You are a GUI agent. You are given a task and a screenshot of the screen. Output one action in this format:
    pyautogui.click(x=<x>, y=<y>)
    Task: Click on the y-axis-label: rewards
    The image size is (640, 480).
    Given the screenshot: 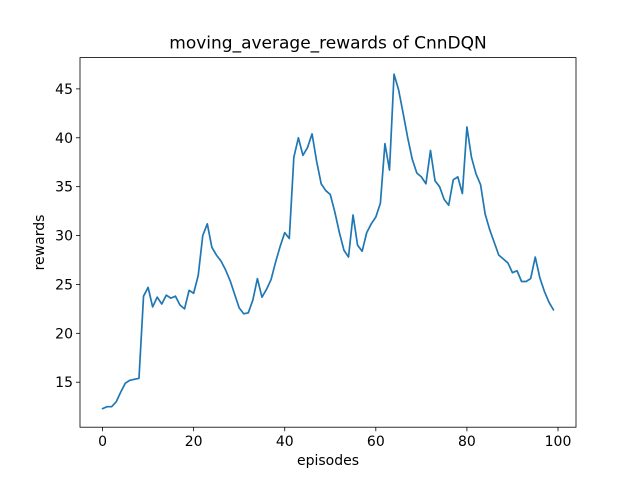 What is the action you would take?
    pyautogui.click(x=40, y=243)
    